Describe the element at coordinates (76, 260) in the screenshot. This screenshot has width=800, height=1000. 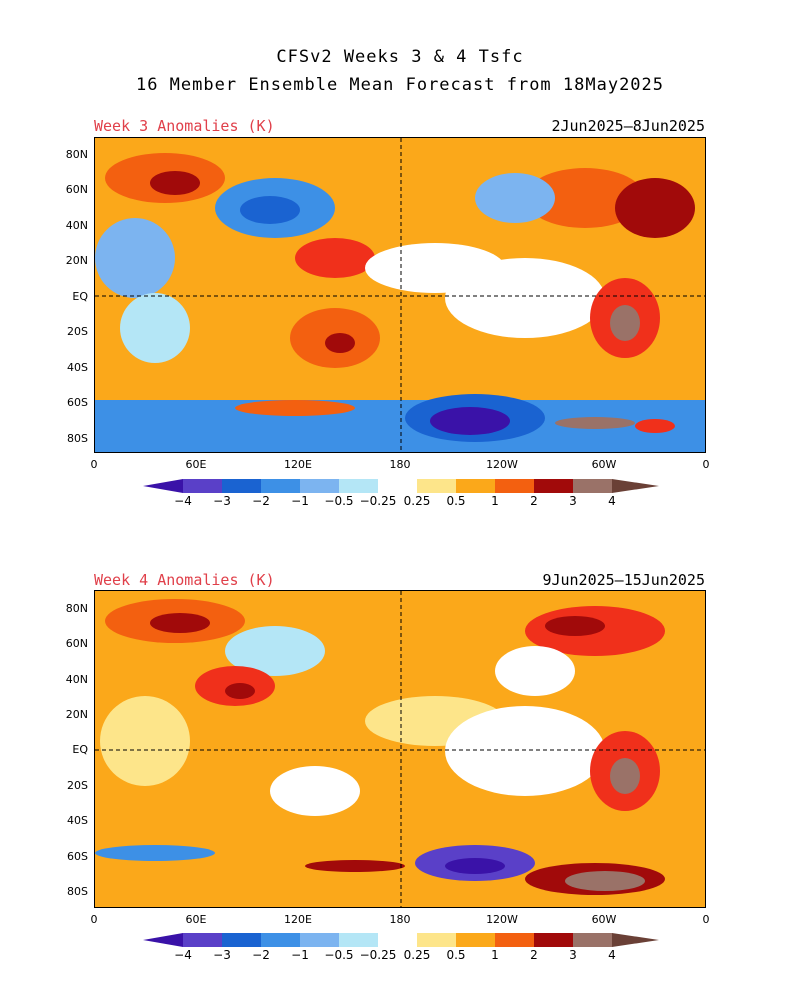
I see `p1-lat-20n: 20N` at that location.